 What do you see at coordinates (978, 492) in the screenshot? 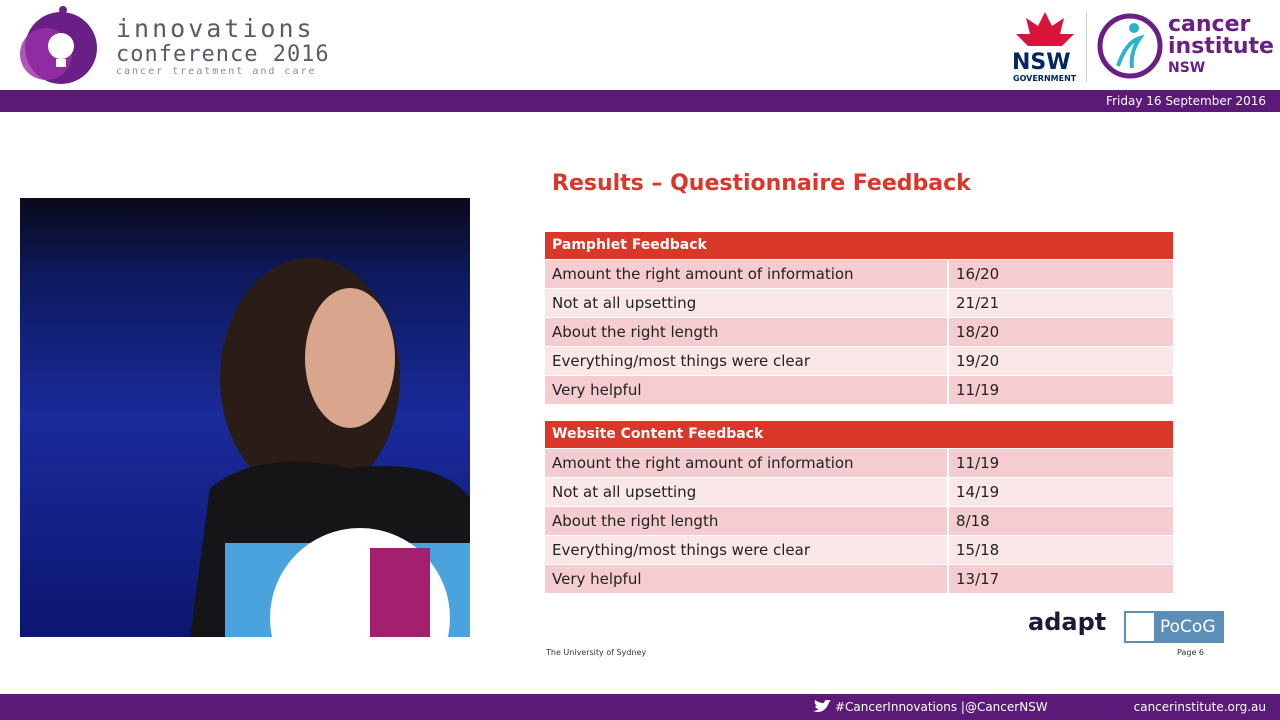
I see `row-score: 14/19` at bounding box center [978, 492].